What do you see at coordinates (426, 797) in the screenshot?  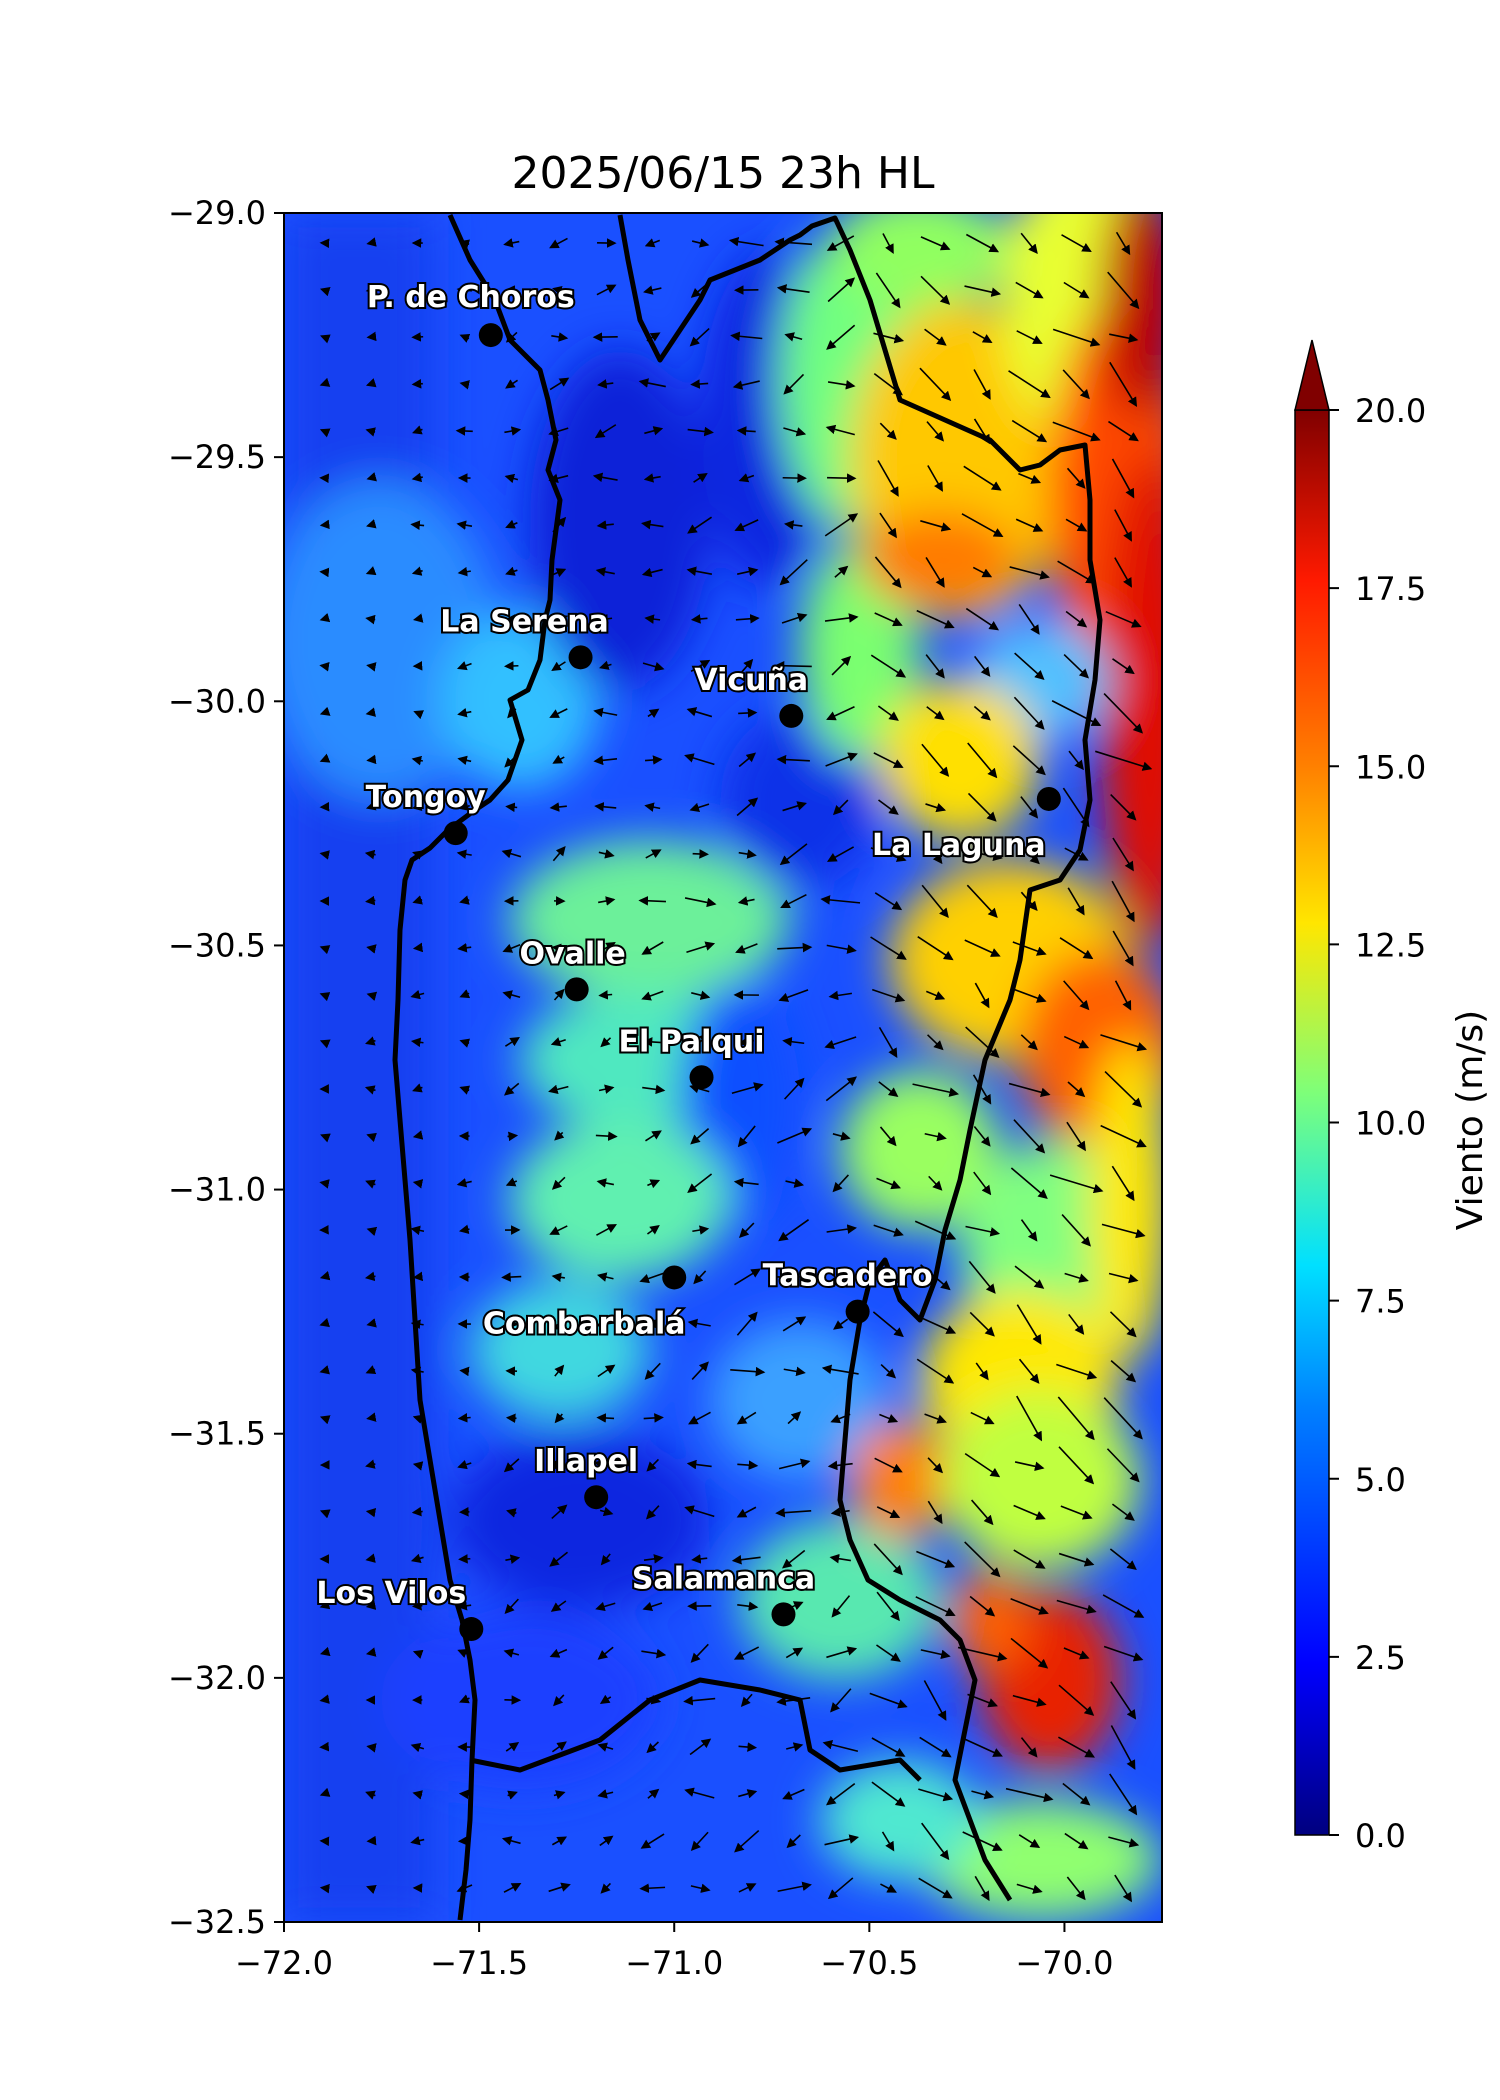 I see `city-label: Tongoy` at bounding box center [426, 797].